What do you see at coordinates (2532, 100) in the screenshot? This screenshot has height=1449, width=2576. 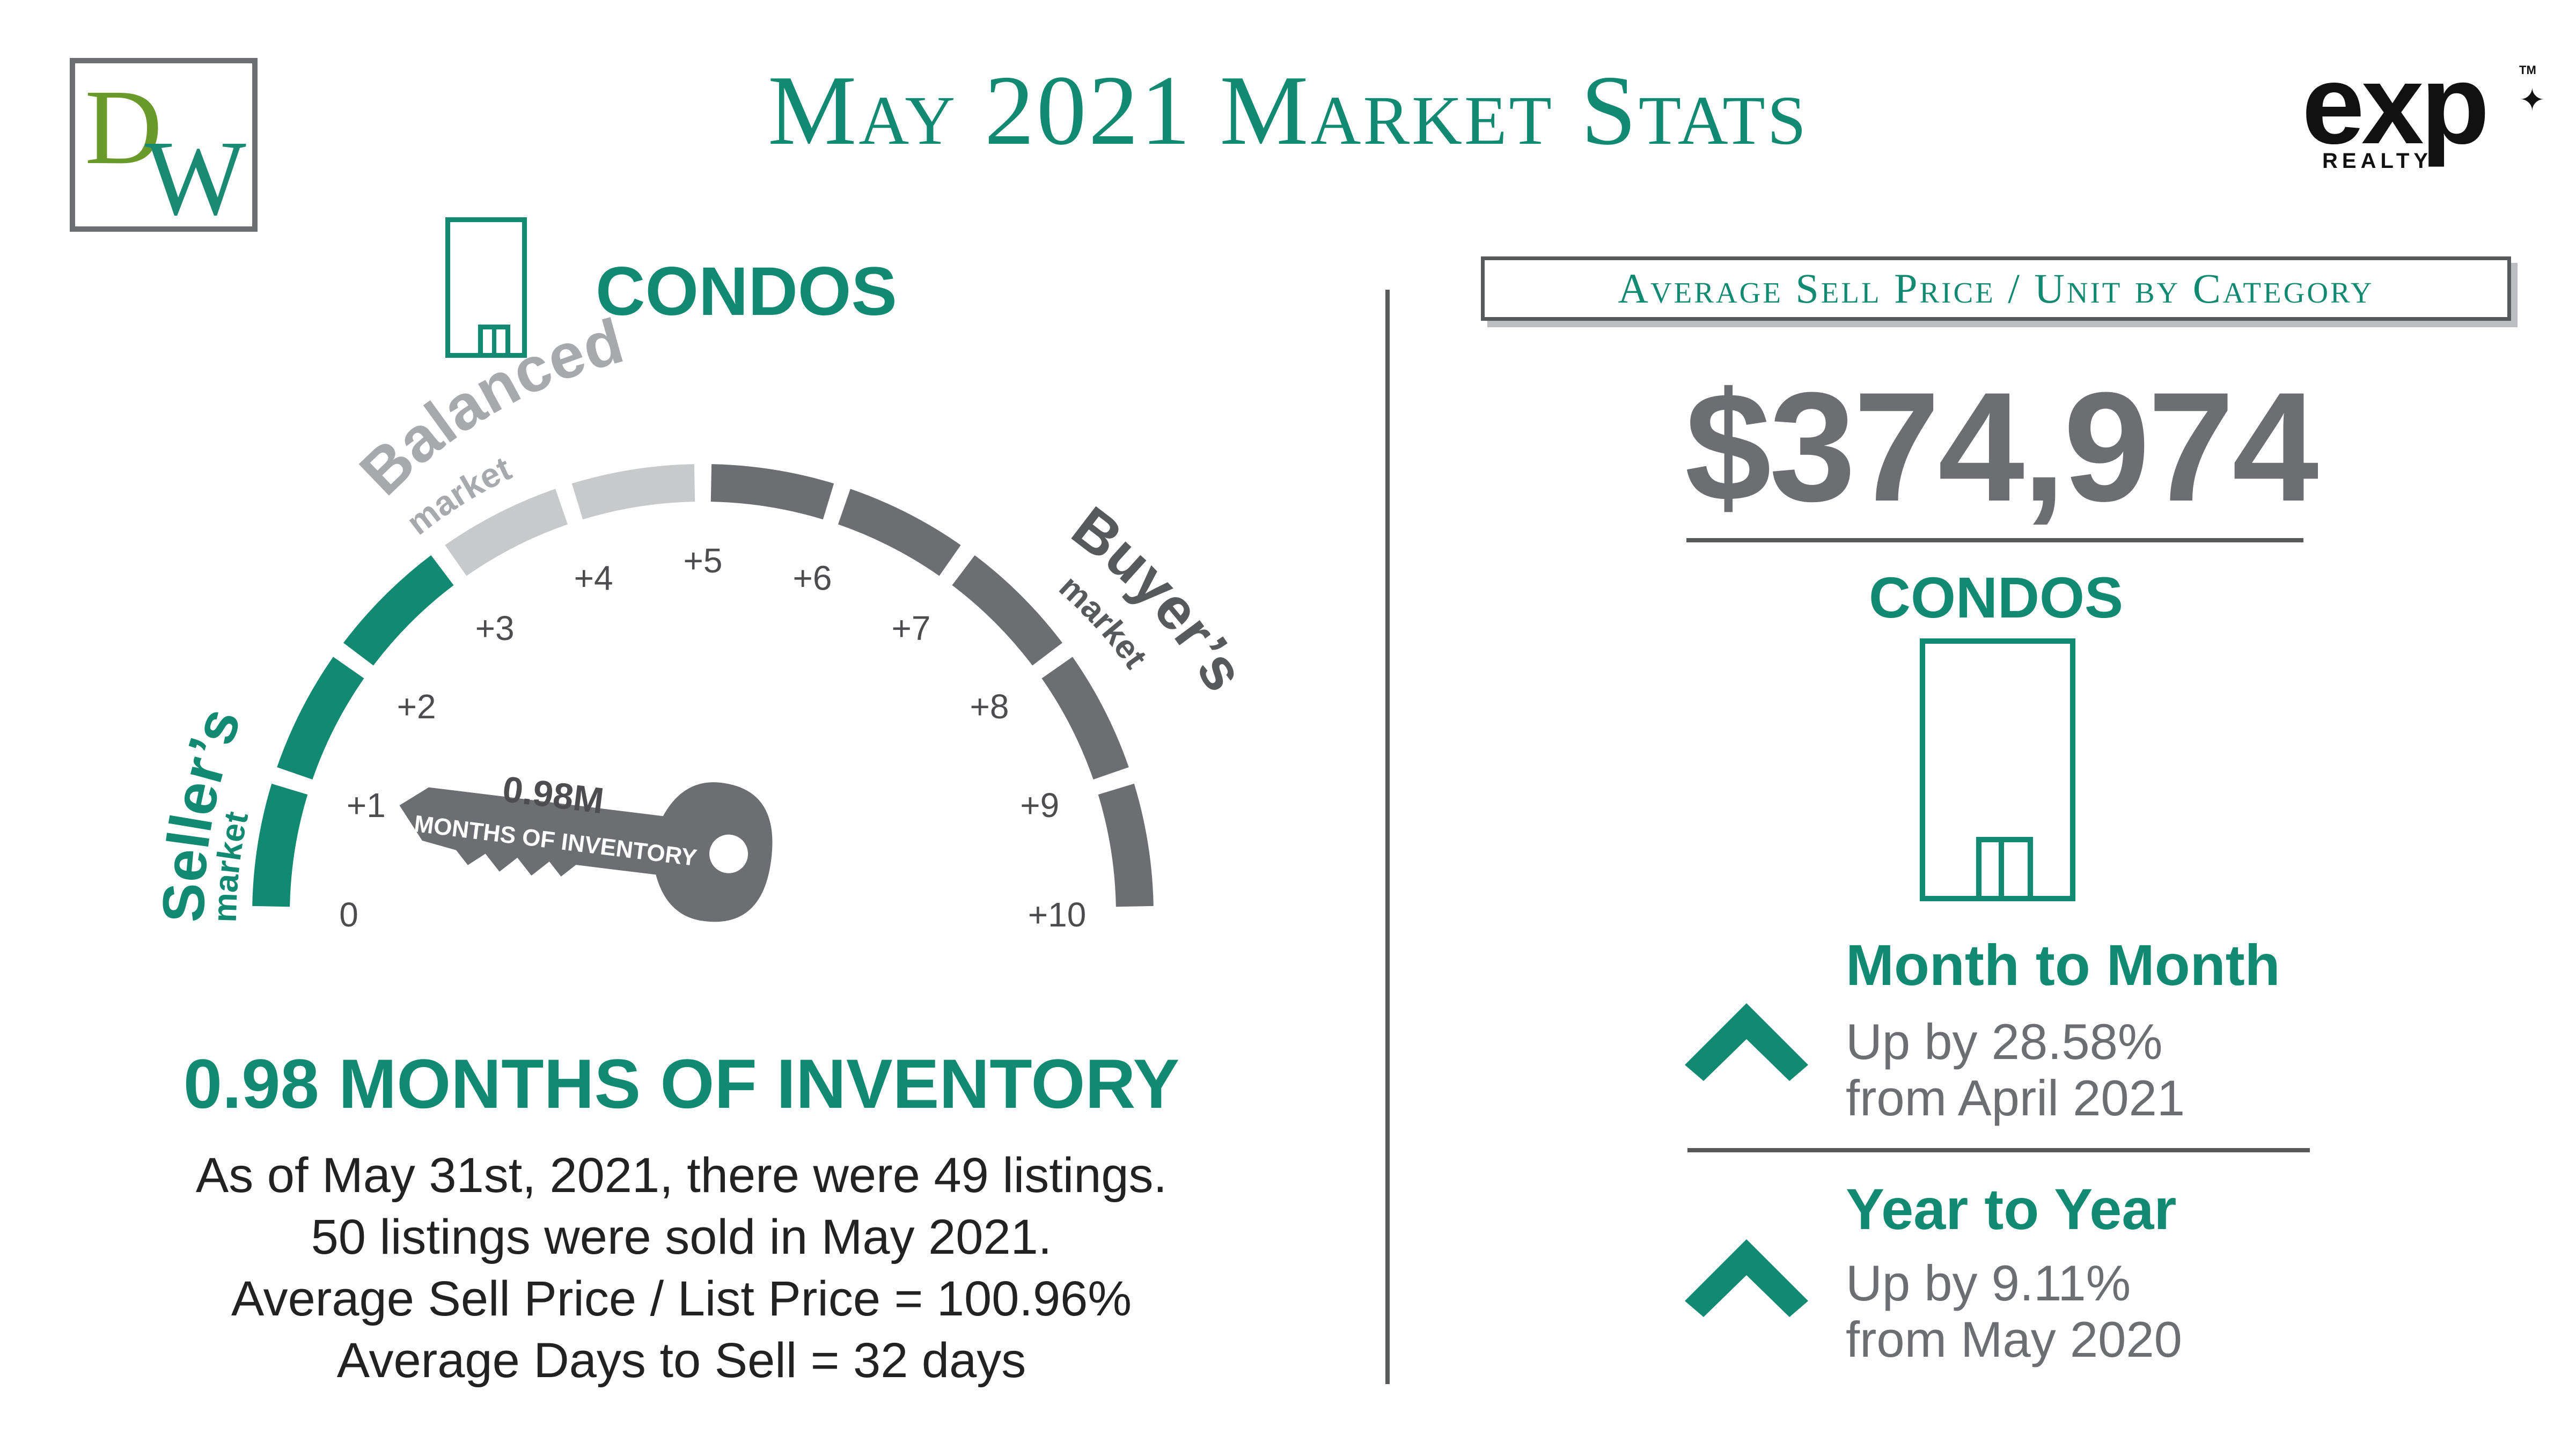 I see `maple-leaf-icon: ✦` at bounding box center [2532, 100].